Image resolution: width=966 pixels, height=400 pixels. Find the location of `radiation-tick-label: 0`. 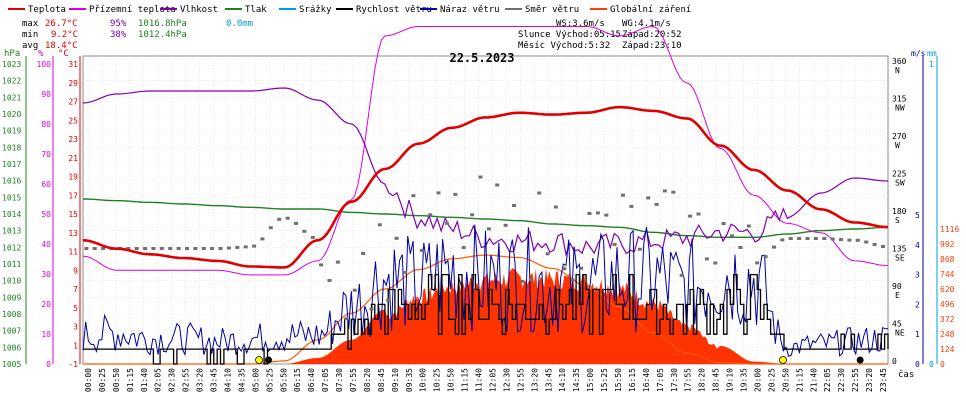

radiation-tick-label: 0 is located at coordinates (942, 364).